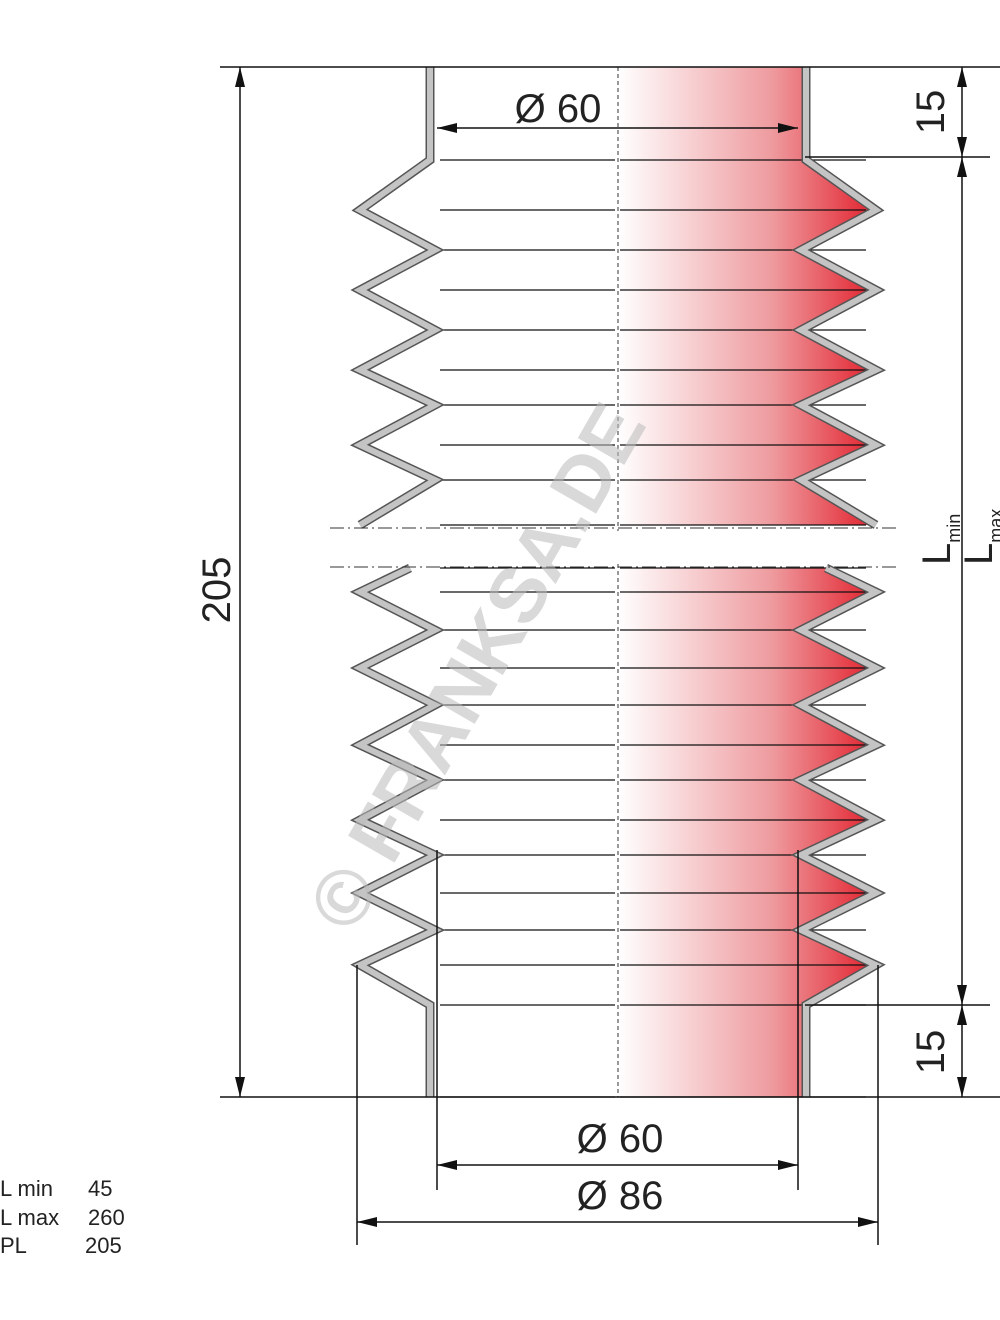  Describe the element at coordinates (978, 537) in the screenshot. I see `l-max-label: Lmax` at that location.